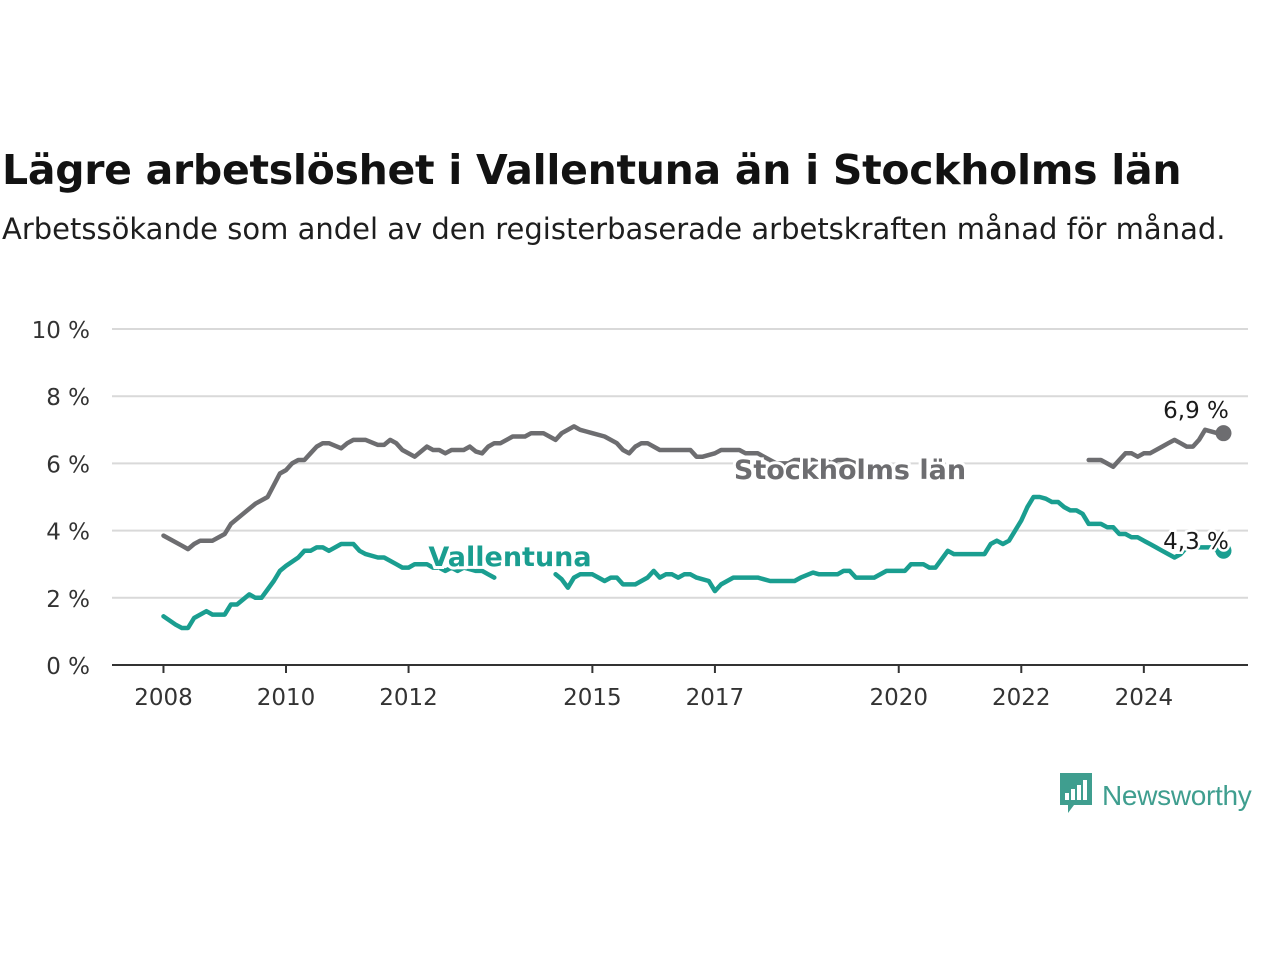 This screenshot has width=1280, height=960. I want to click on series-name-label: Stockholms län, so click(850, 470).